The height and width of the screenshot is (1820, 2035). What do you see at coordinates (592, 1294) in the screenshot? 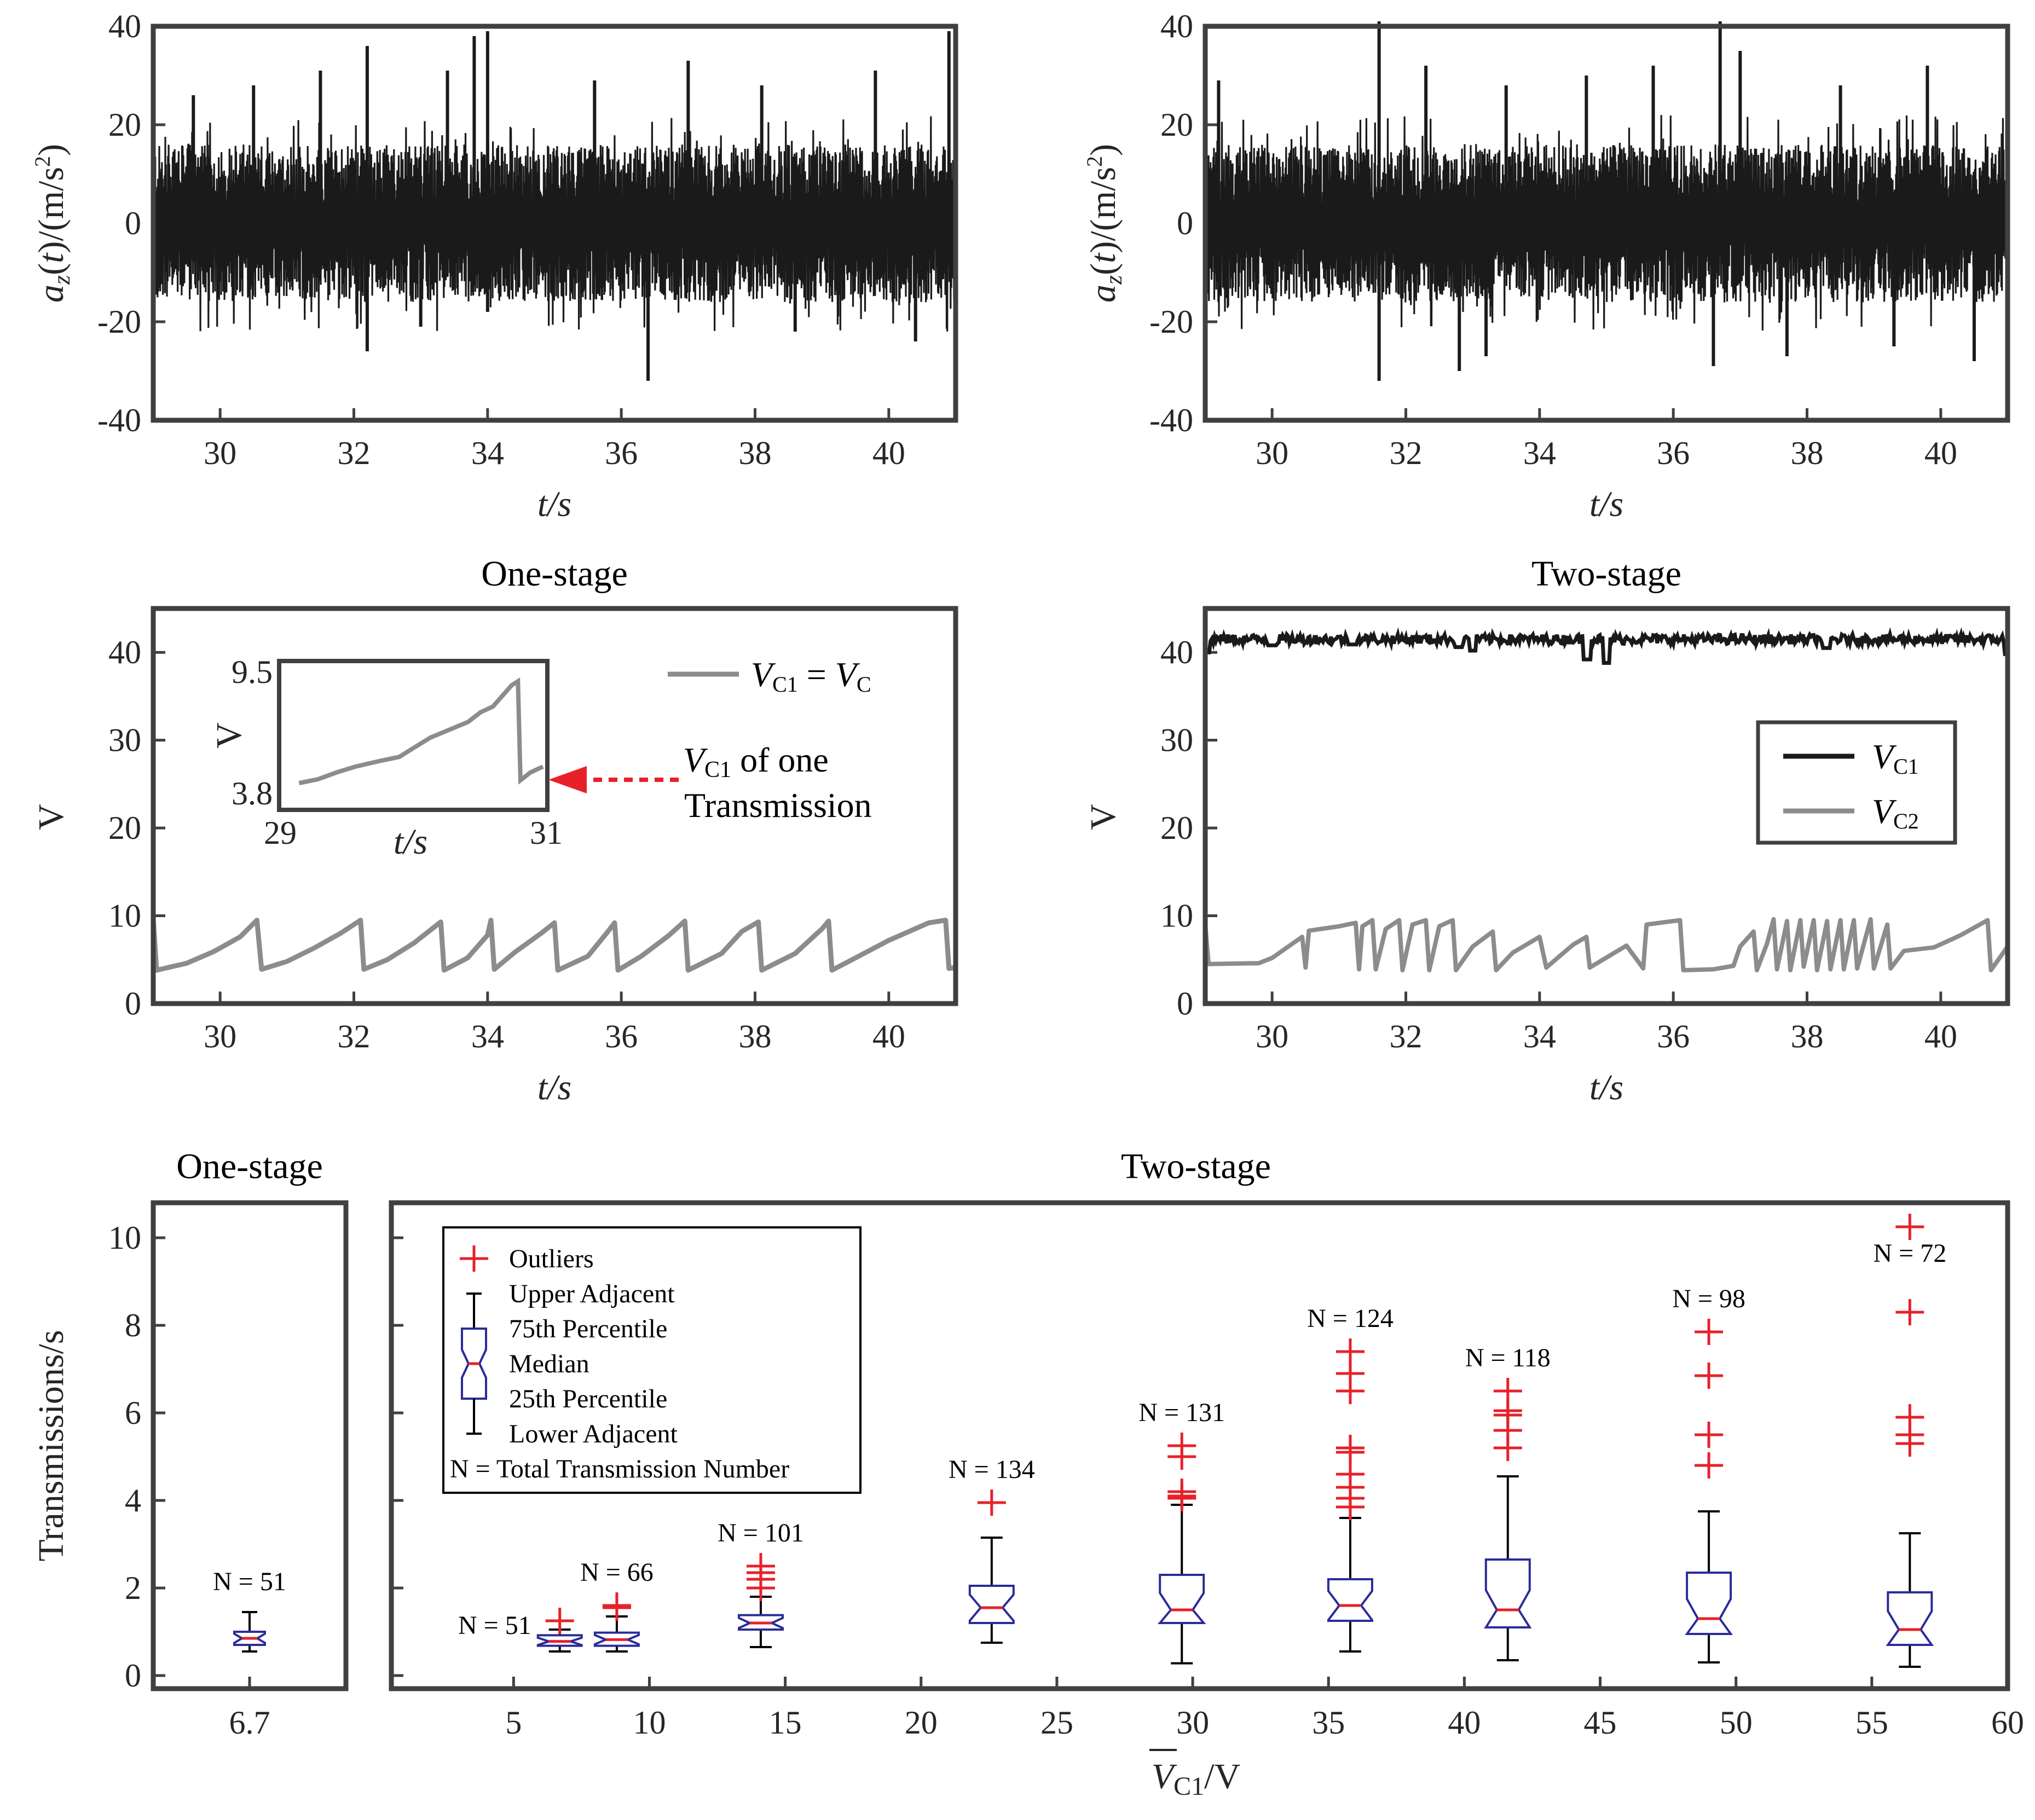
I see `legend-label: Upper Adjacent` at bounding box center [592, 1294].